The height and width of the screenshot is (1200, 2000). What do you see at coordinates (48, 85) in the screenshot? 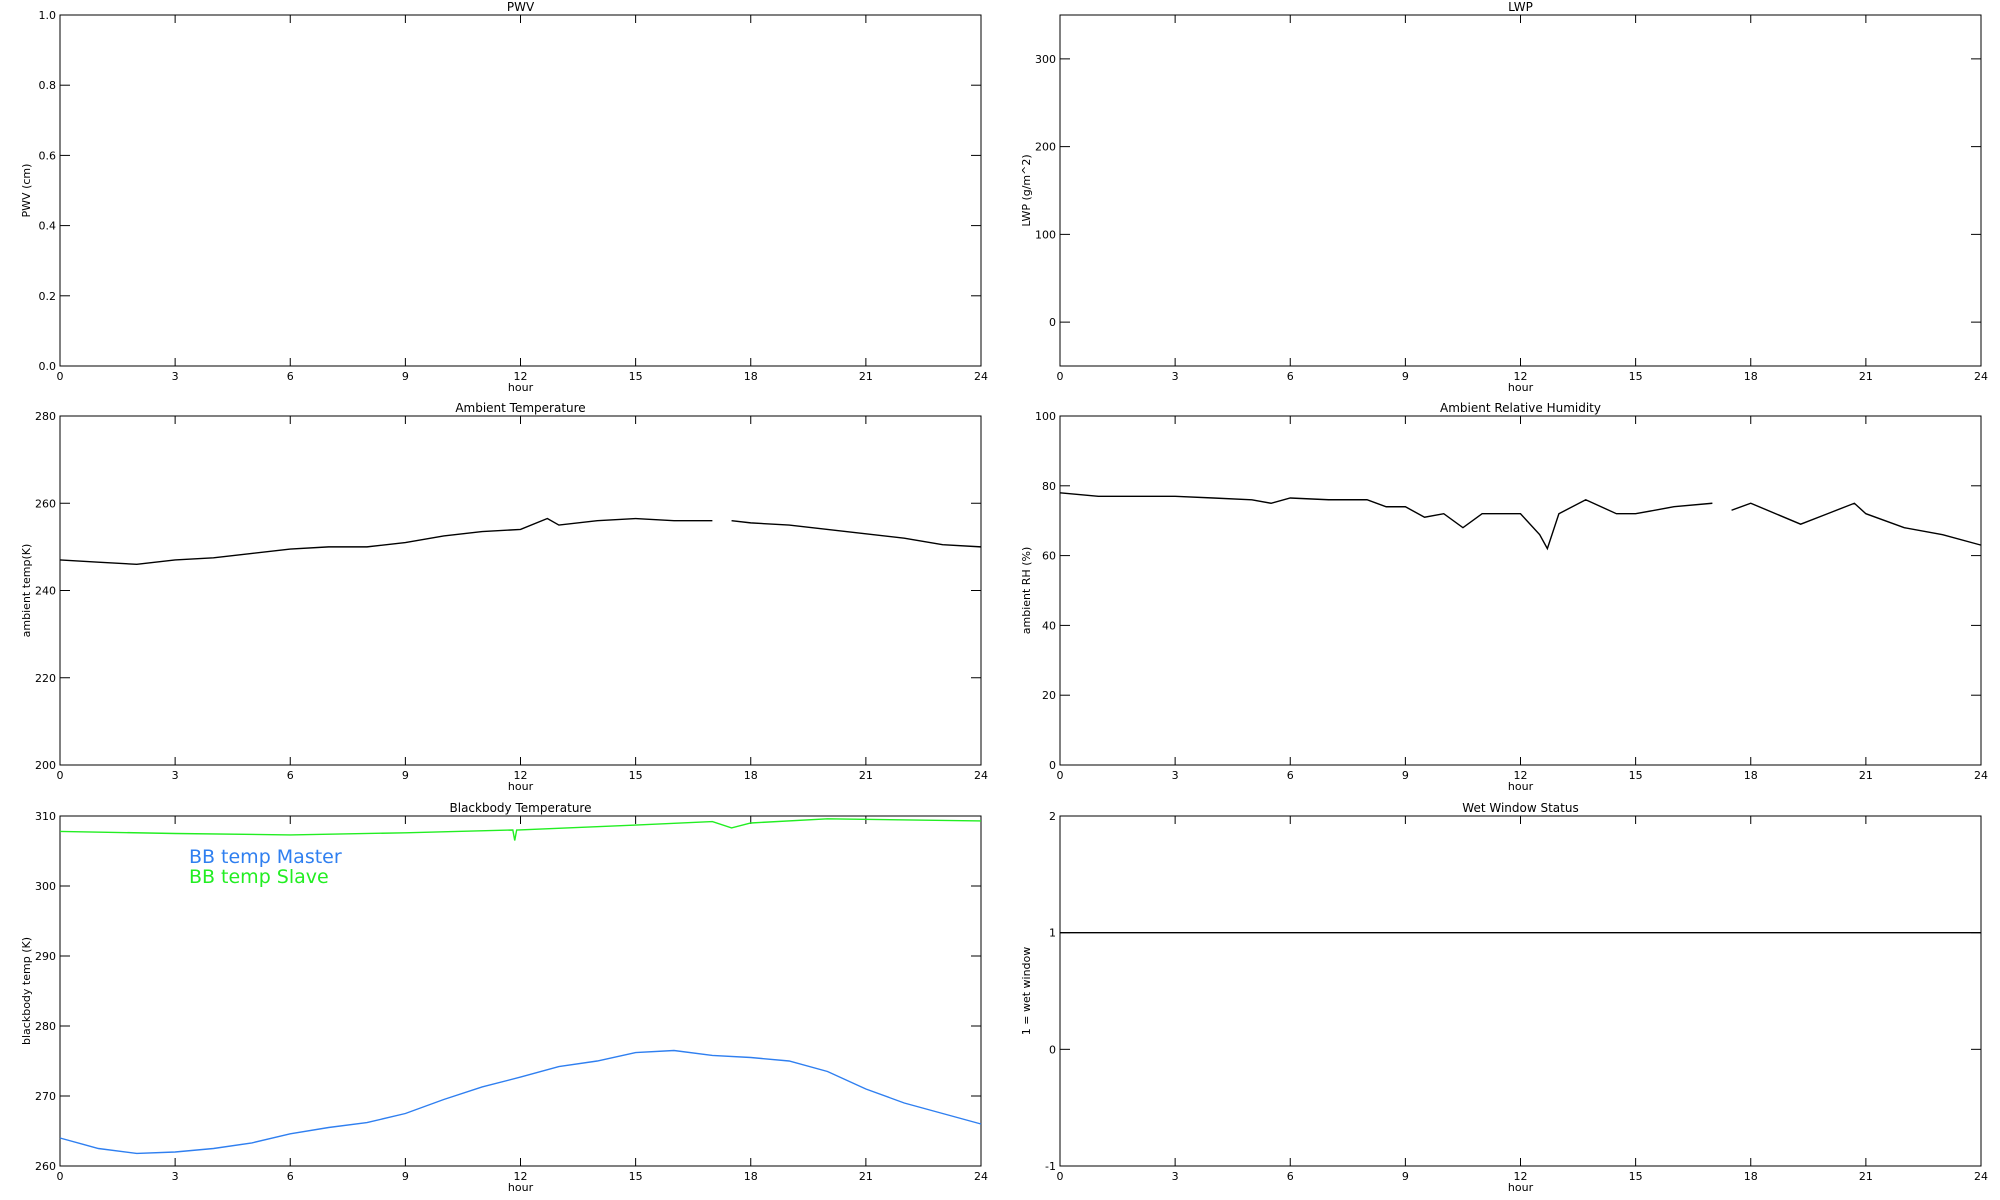
I see `y-tick-label: 0.8` at bounding box center [48, 85].